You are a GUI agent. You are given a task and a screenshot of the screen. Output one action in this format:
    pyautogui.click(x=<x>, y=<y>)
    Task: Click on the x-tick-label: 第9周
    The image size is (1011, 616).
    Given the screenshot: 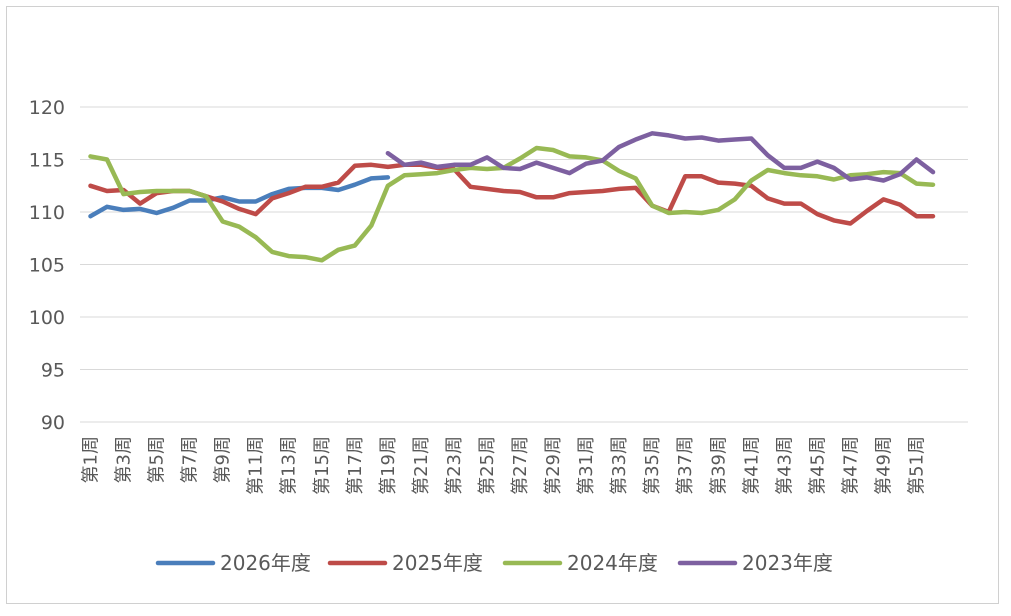 What is the action you would take?
    pyautogui.click(x=223, y=459)
    